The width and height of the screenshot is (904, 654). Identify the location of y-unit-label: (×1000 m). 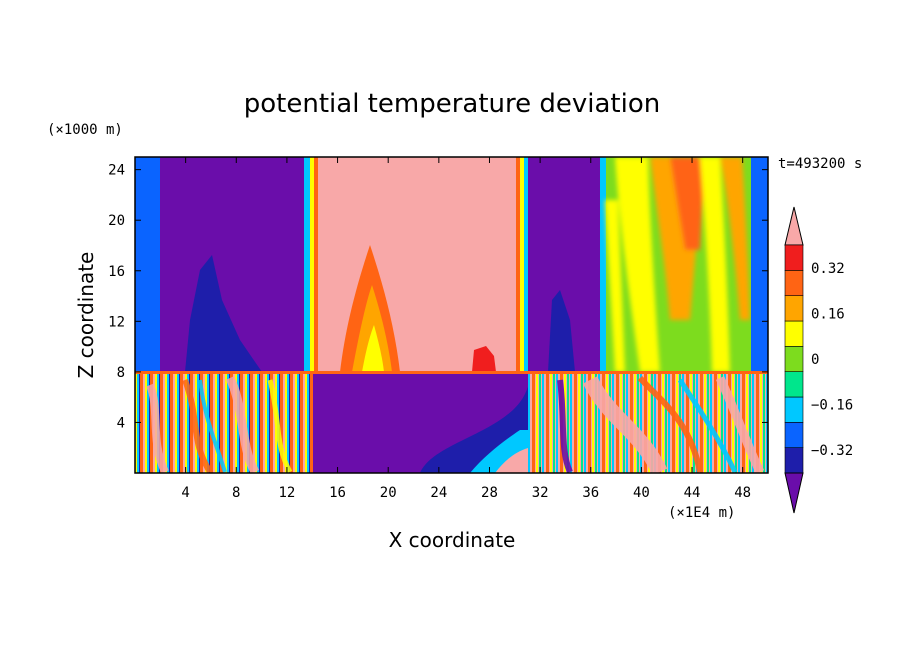
(85, 130).